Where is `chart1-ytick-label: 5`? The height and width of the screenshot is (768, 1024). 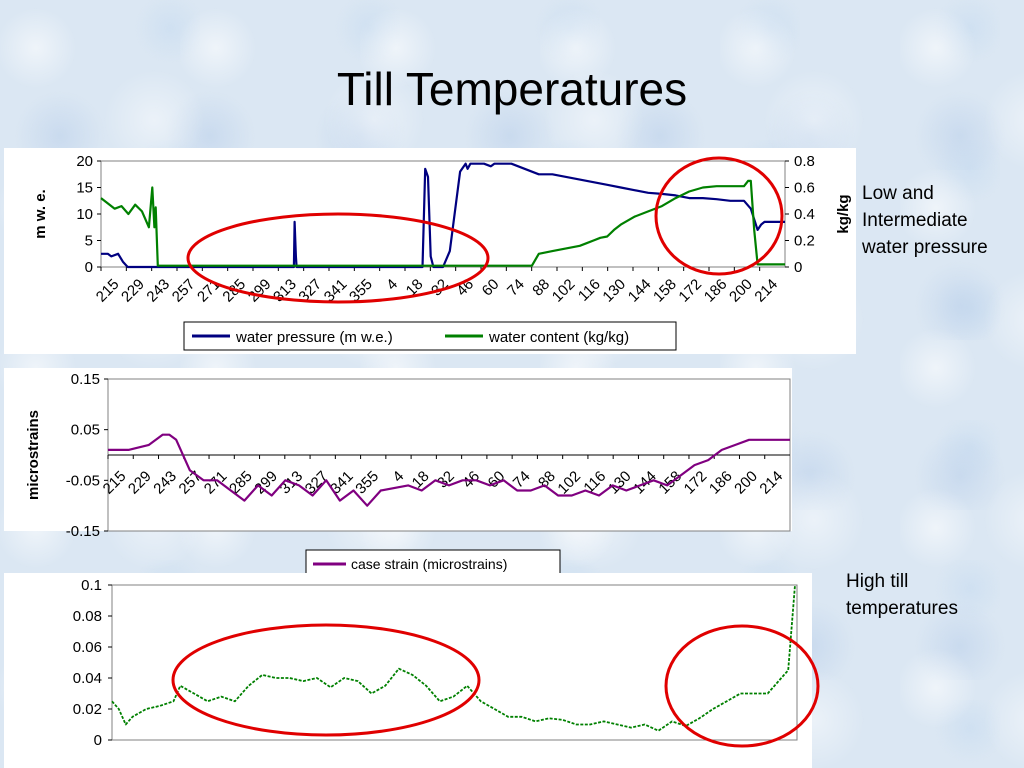
chart1-ytick-label: 5 is located at coordinates (89, 241).